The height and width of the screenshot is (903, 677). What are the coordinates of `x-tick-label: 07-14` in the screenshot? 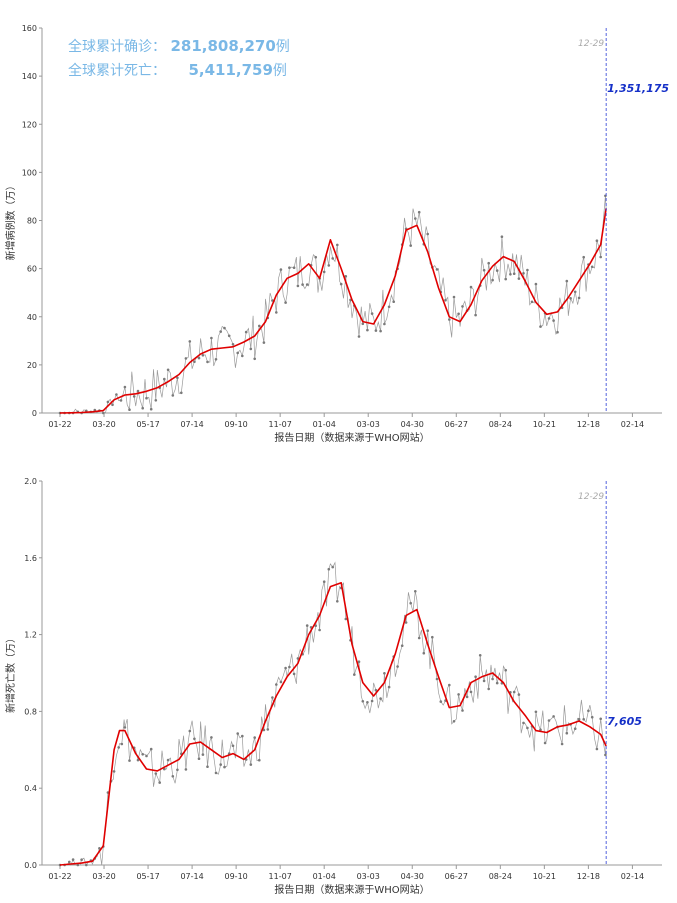 It's located at (191, 424).